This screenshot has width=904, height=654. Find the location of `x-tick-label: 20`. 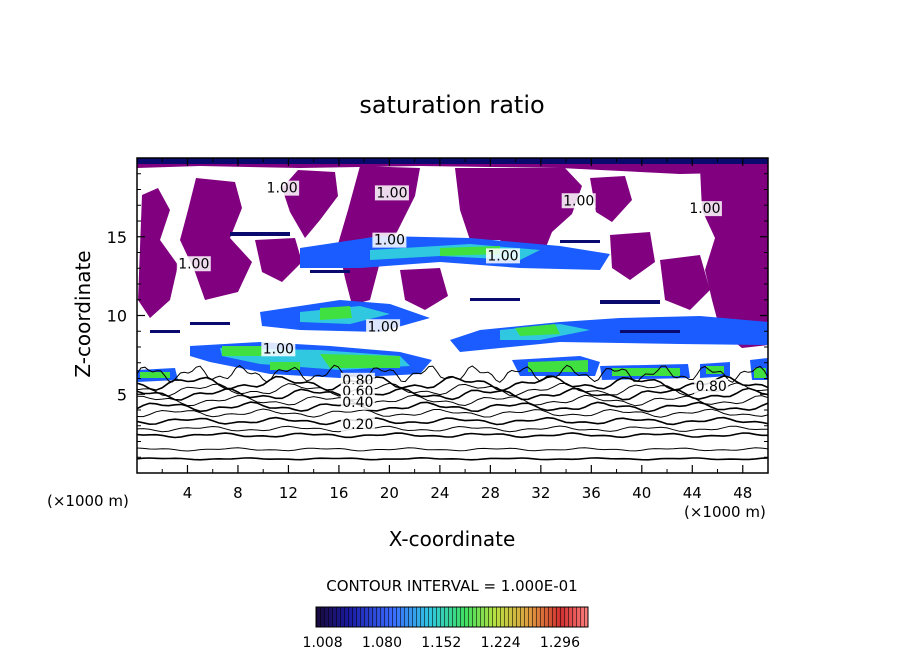

x-tick-label: 20 is located at coordinates (389, 493).